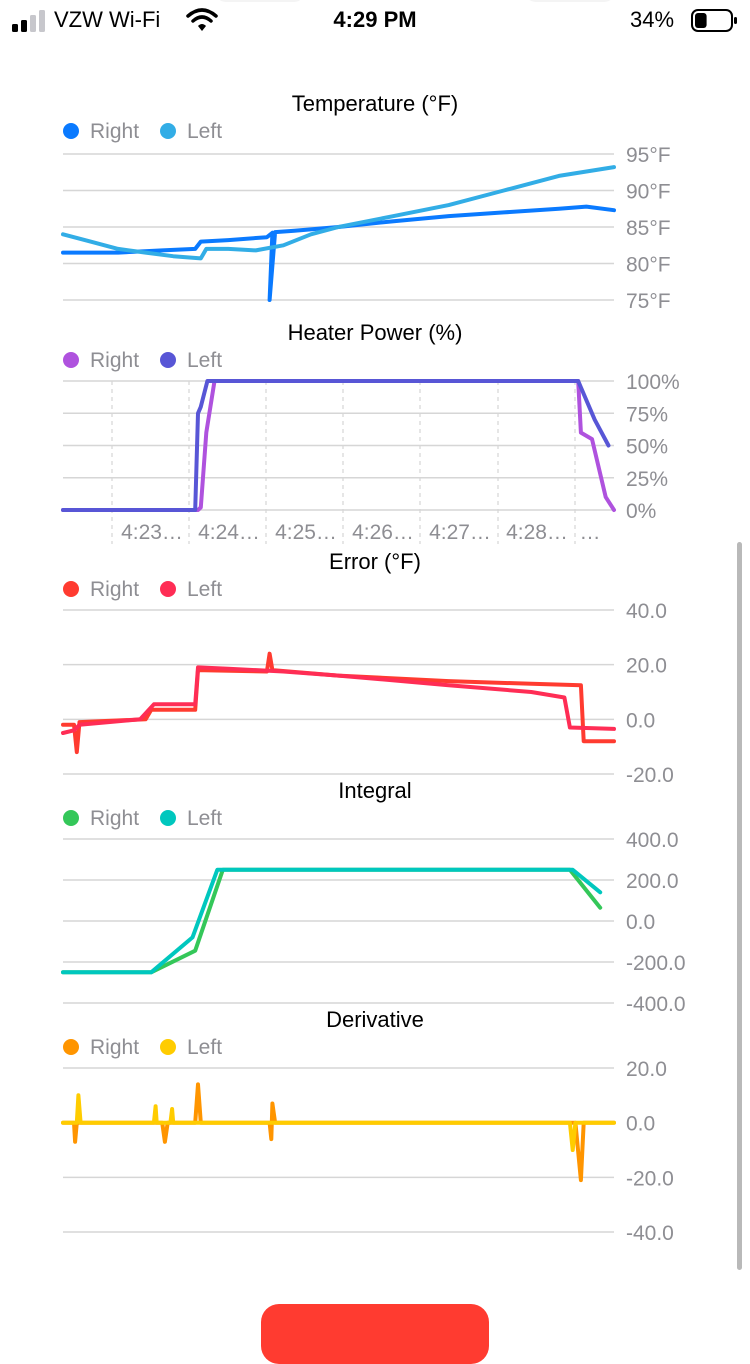 This screenshot has height=1364, width=750. What do you see at coordinates (656, 963) in the screenshot?
I see `y-tick-label: -200.0` at bounding box center [656, 963].